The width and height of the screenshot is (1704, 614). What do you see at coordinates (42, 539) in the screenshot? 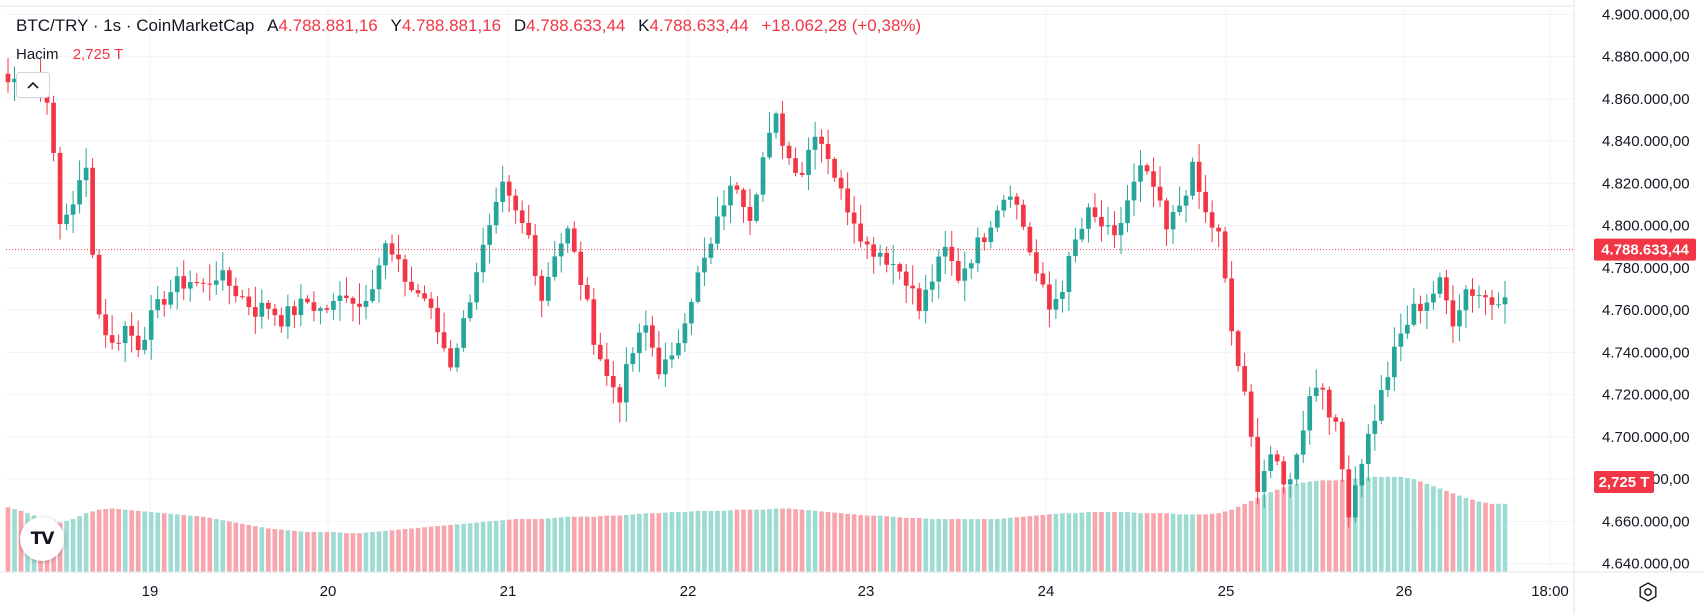
I see `tradingview-logo-icon: TV` at bounding box center [42, 539].